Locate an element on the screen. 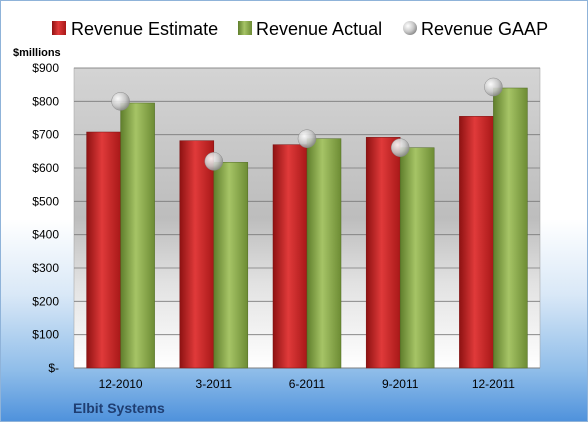  gaap-markers is located at coordinates (307, 124).